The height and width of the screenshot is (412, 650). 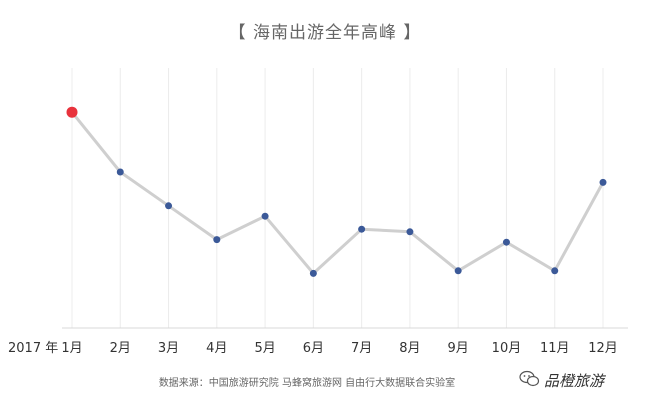 What do you see at coordinates (313, 348) in the screenshot?
I see `x-tick-label: 6月` at bounding box center [313, 348].